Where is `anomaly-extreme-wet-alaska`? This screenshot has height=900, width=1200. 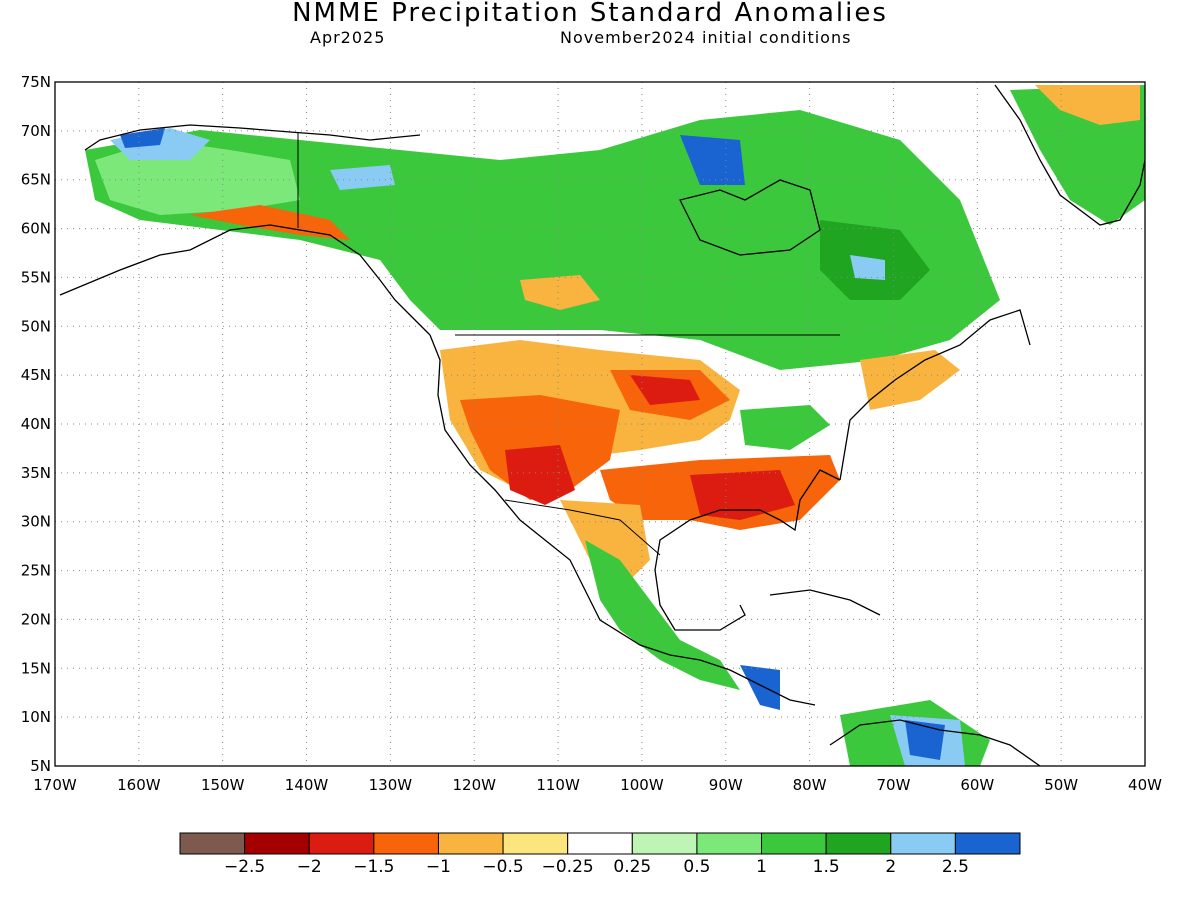
anomaly-extreme-wet-alaska is located at coordinates (142, 138).